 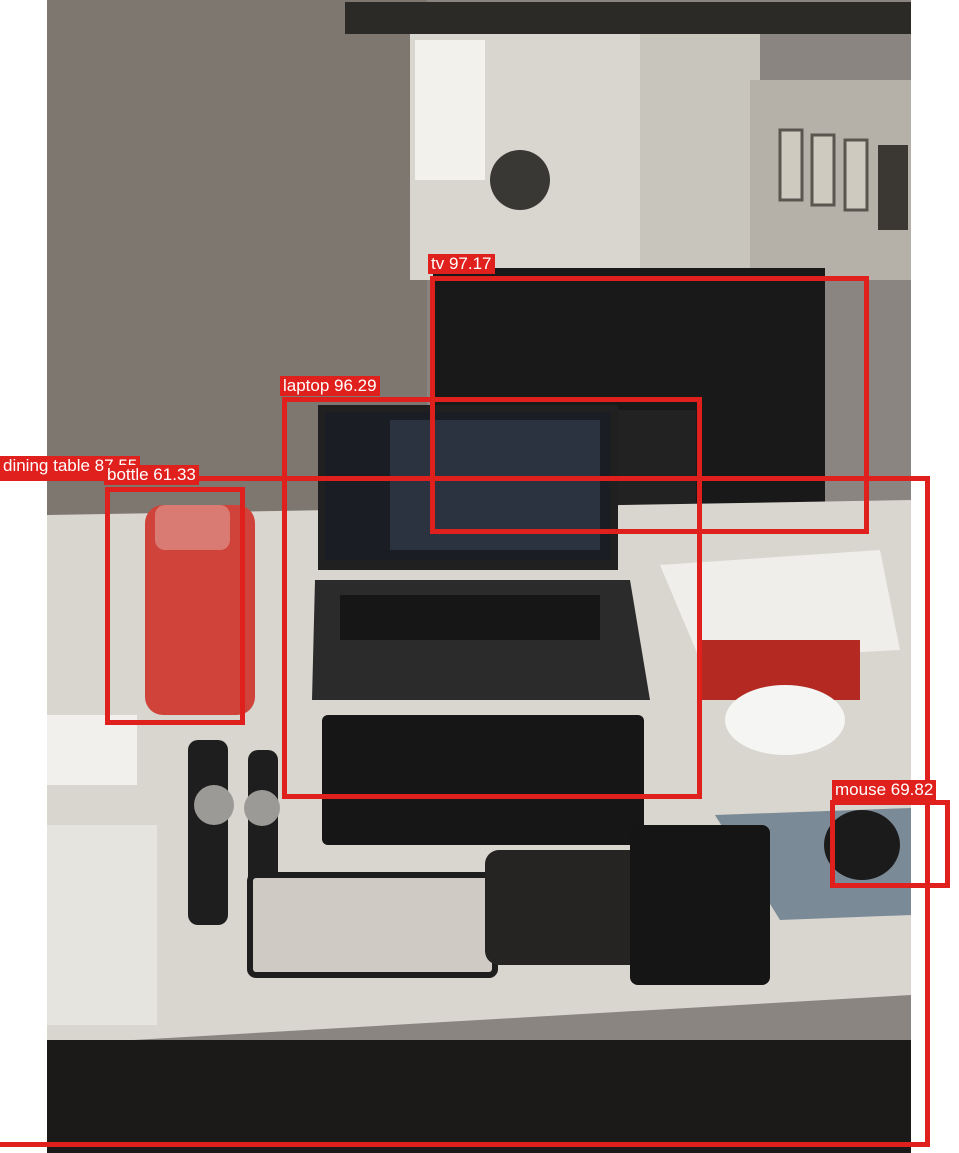 What do you see at coordinates (461, 264) in the screenshot?
I see `tv-detection-label: tv 97.17` at bounding box center [461, 264].